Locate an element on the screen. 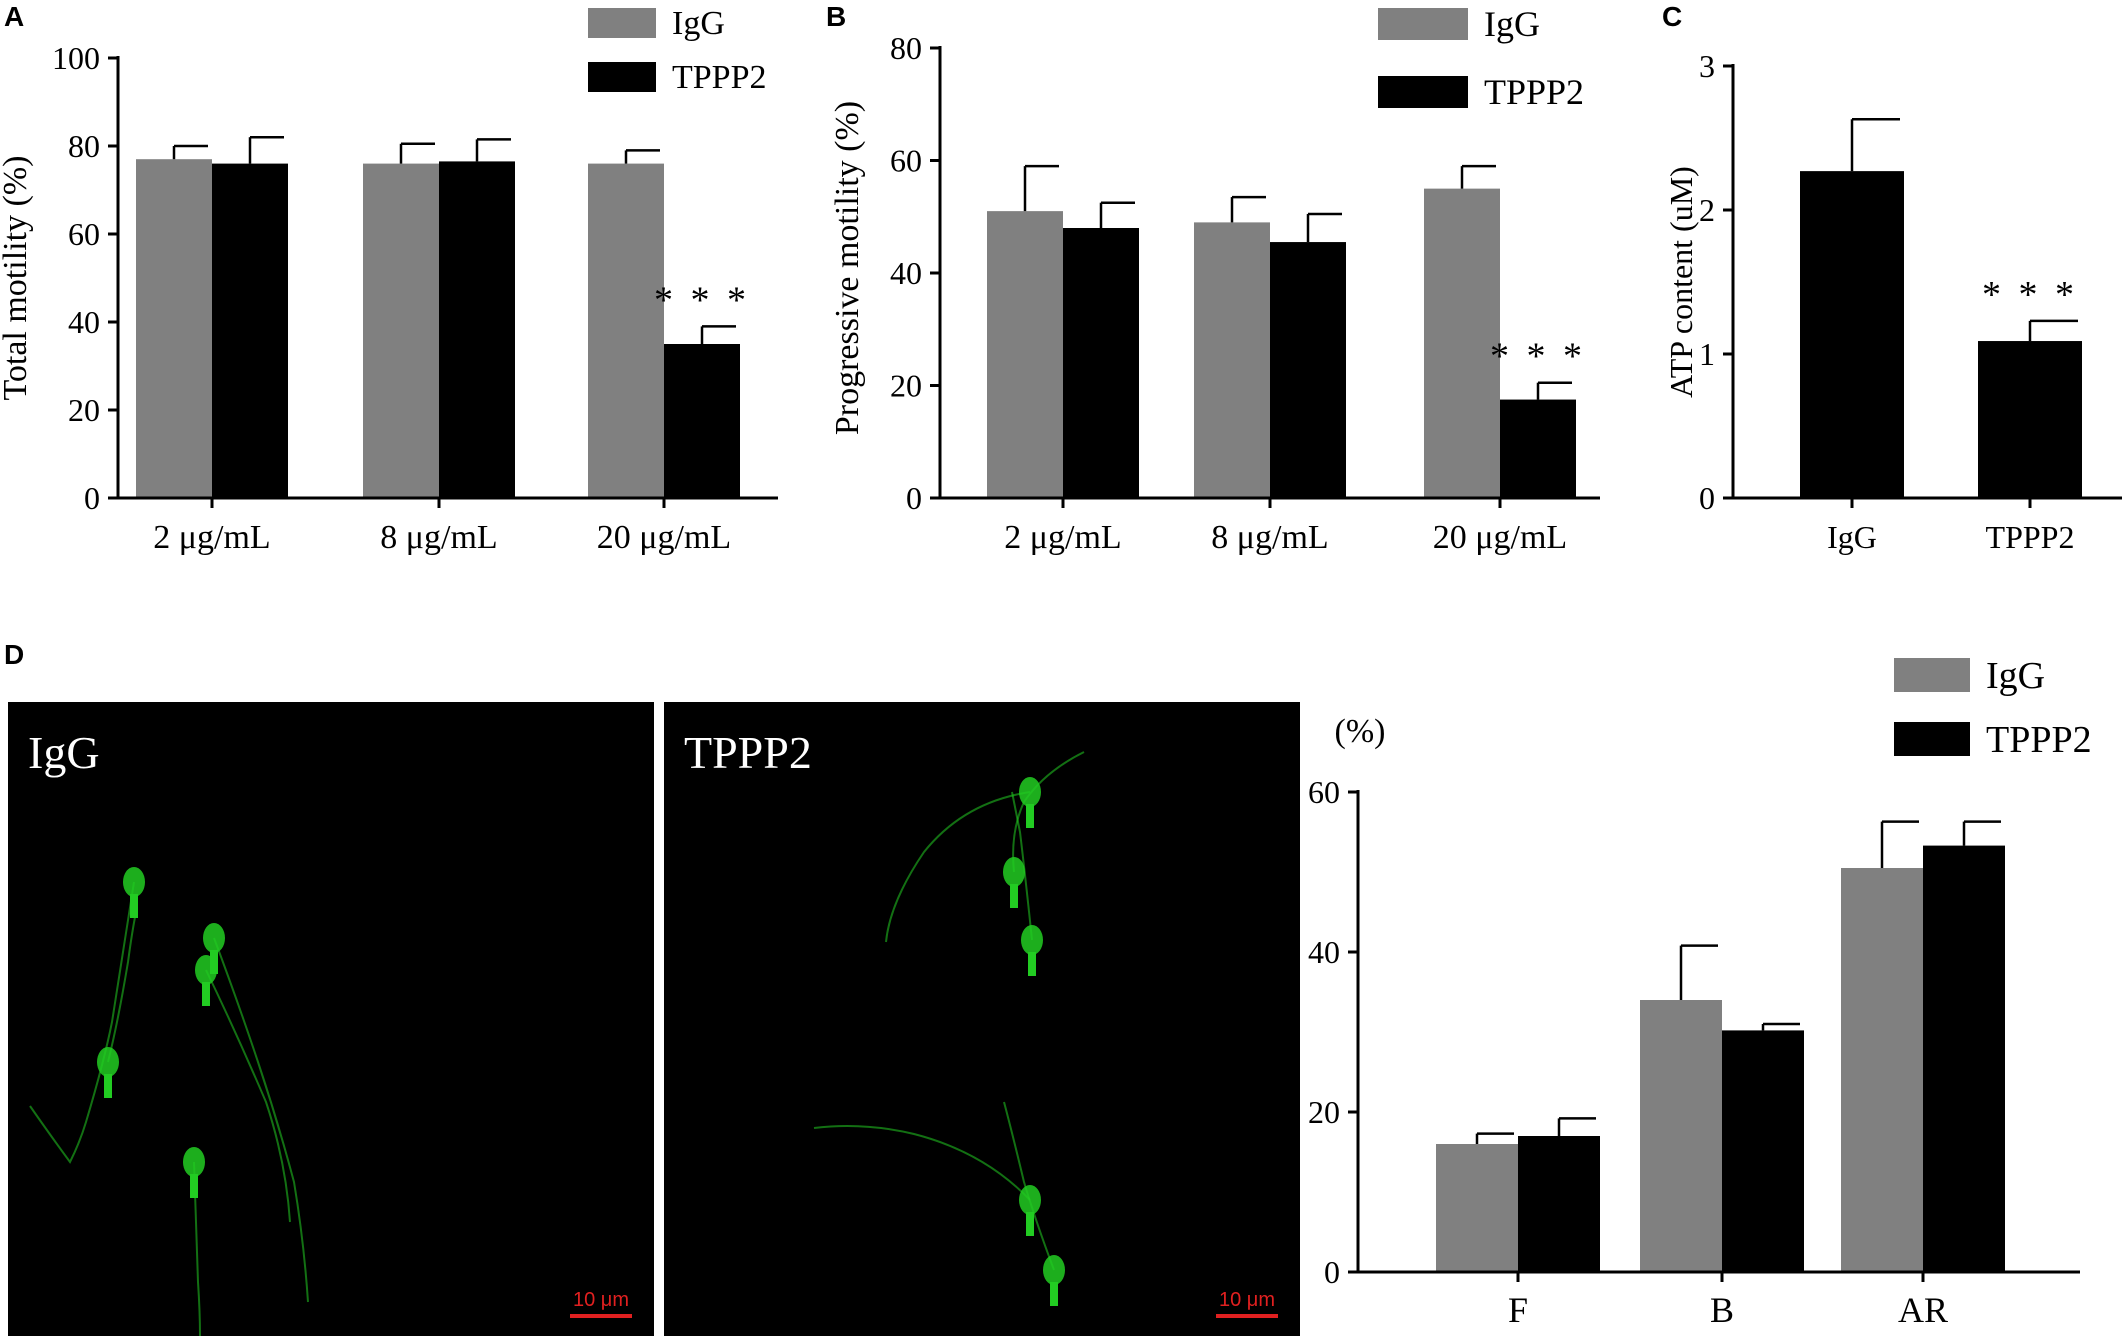  micrograph-background-igg is located at coordinates (331, 1019).